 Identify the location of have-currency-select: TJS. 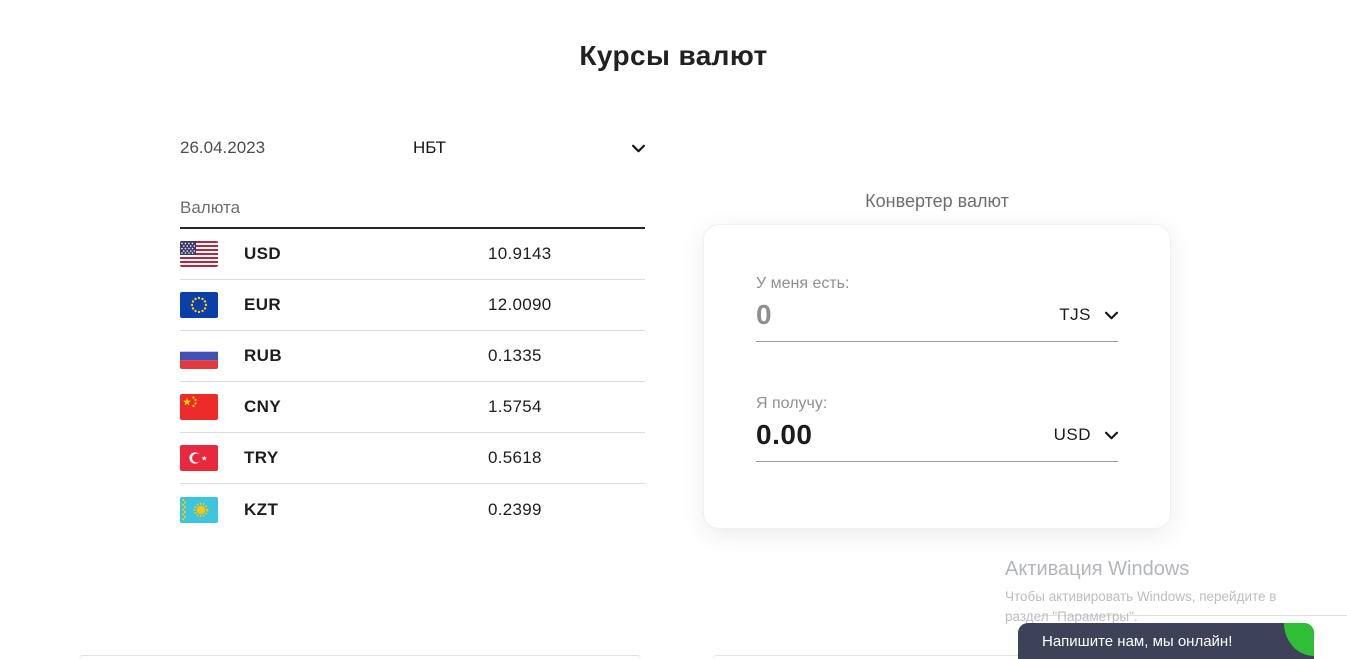
(1088, 315).